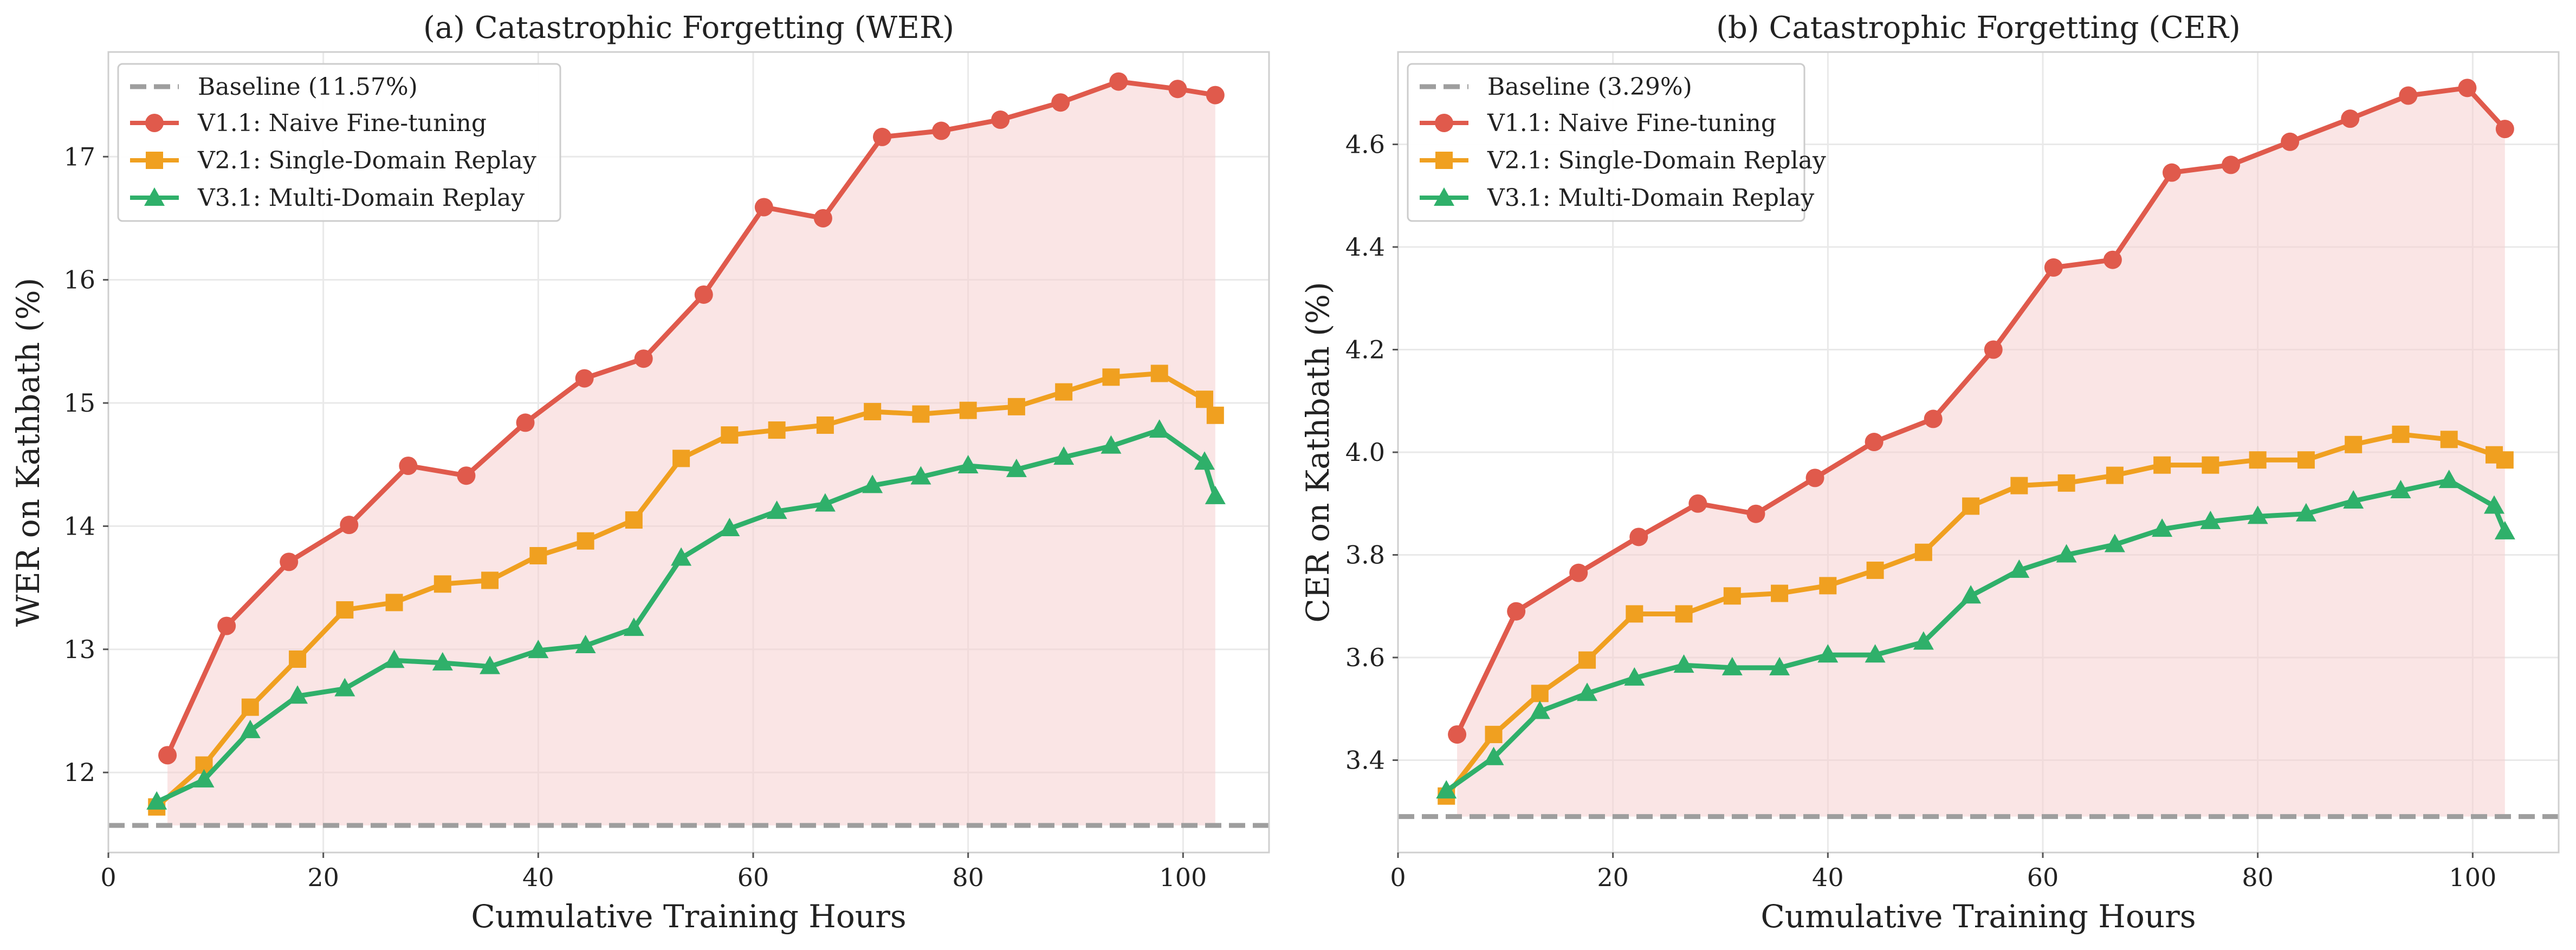 This screenshot has width=2576, height=950. I want to click on x-tick-label-wer: 60, so click(753, 877).